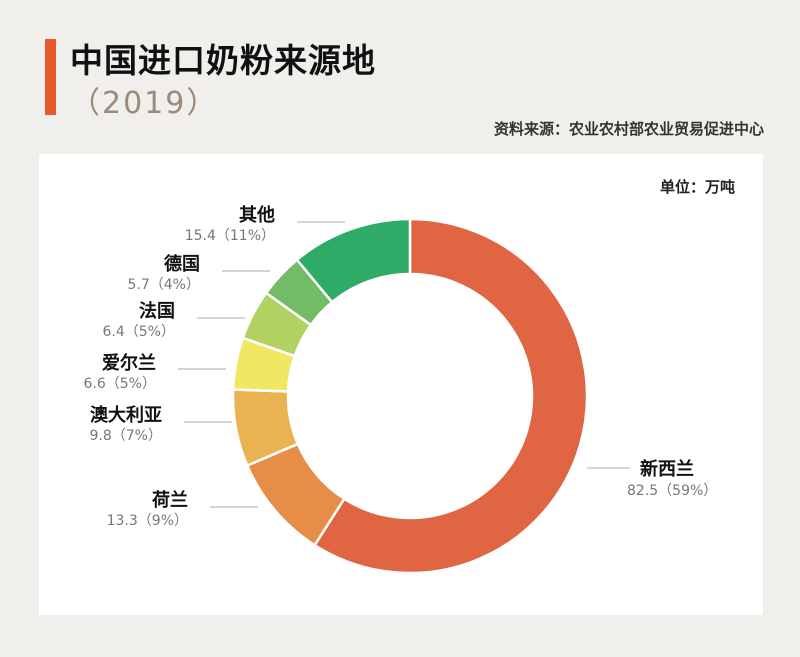 This screenshot has width=800, height=657. Describe the element at coordinates (697, 187) in the screenshot. I see `unit-label: 单位：万吨` at that location.